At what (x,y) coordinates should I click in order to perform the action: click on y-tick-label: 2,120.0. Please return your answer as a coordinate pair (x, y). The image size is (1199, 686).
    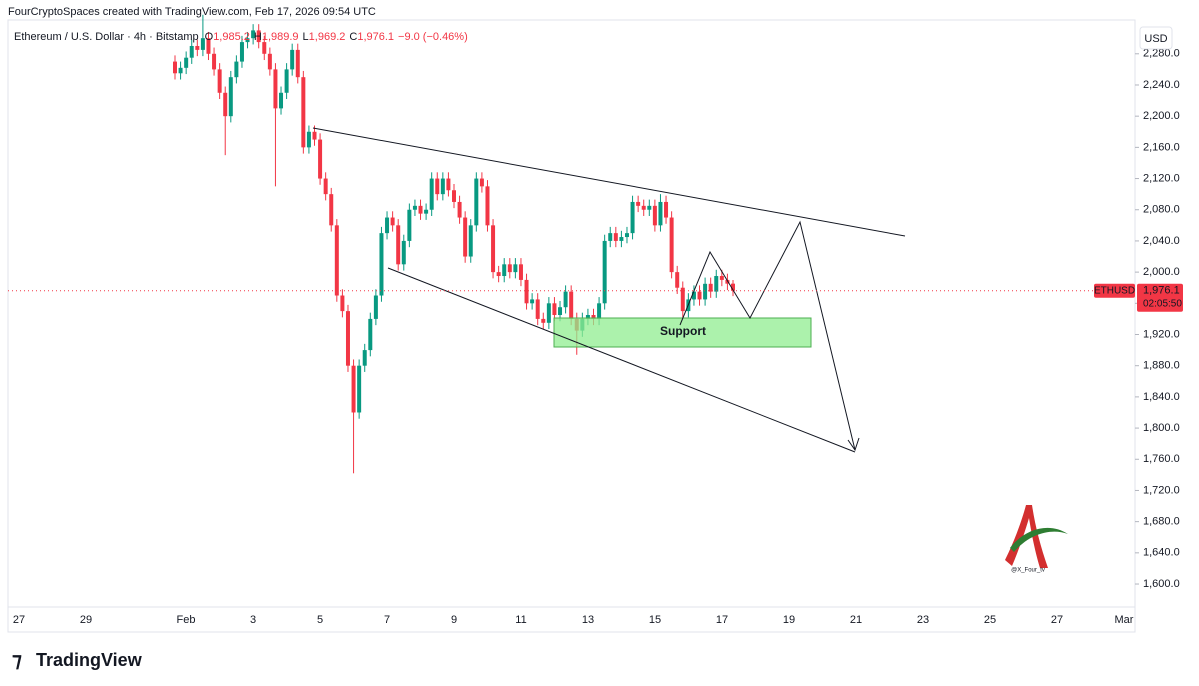
    Looking at the image, I should click on (1161, 178).